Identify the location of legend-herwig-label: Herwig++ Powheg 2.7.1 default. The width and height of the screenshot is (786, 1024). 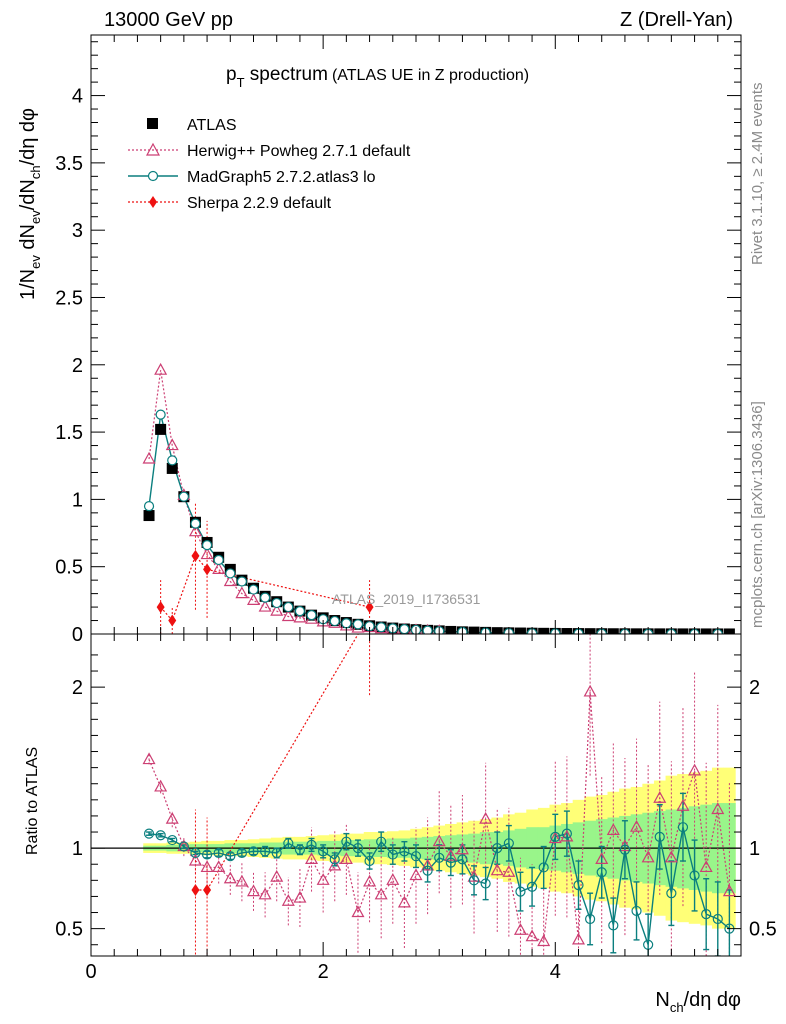
(299, 151).